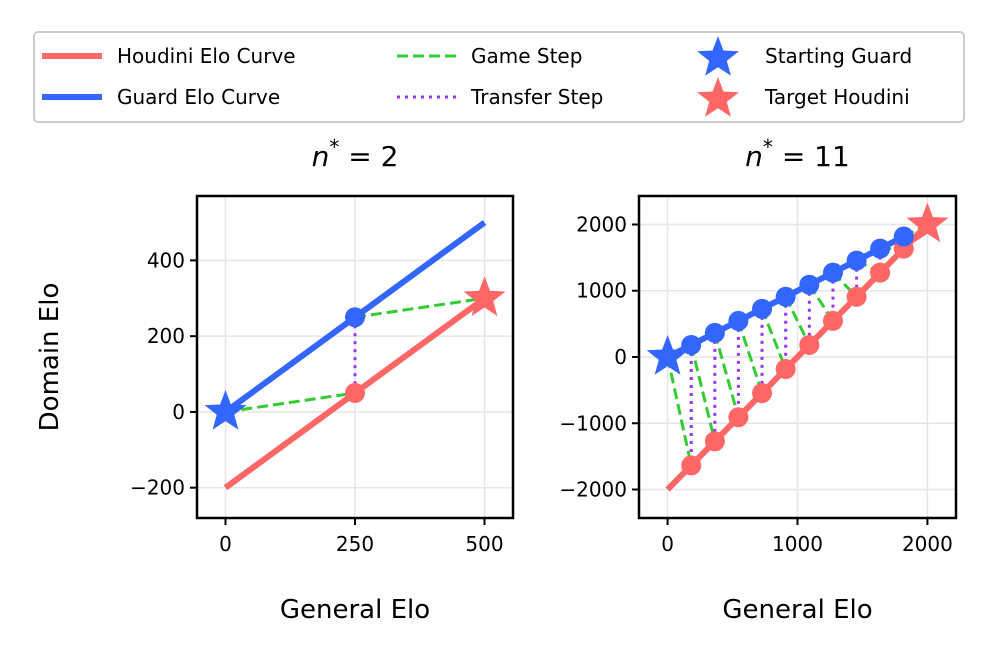 Image resolution: width=997 pixels, height=662 pixels. I want to click on legend-target-star, so click(718, 97).